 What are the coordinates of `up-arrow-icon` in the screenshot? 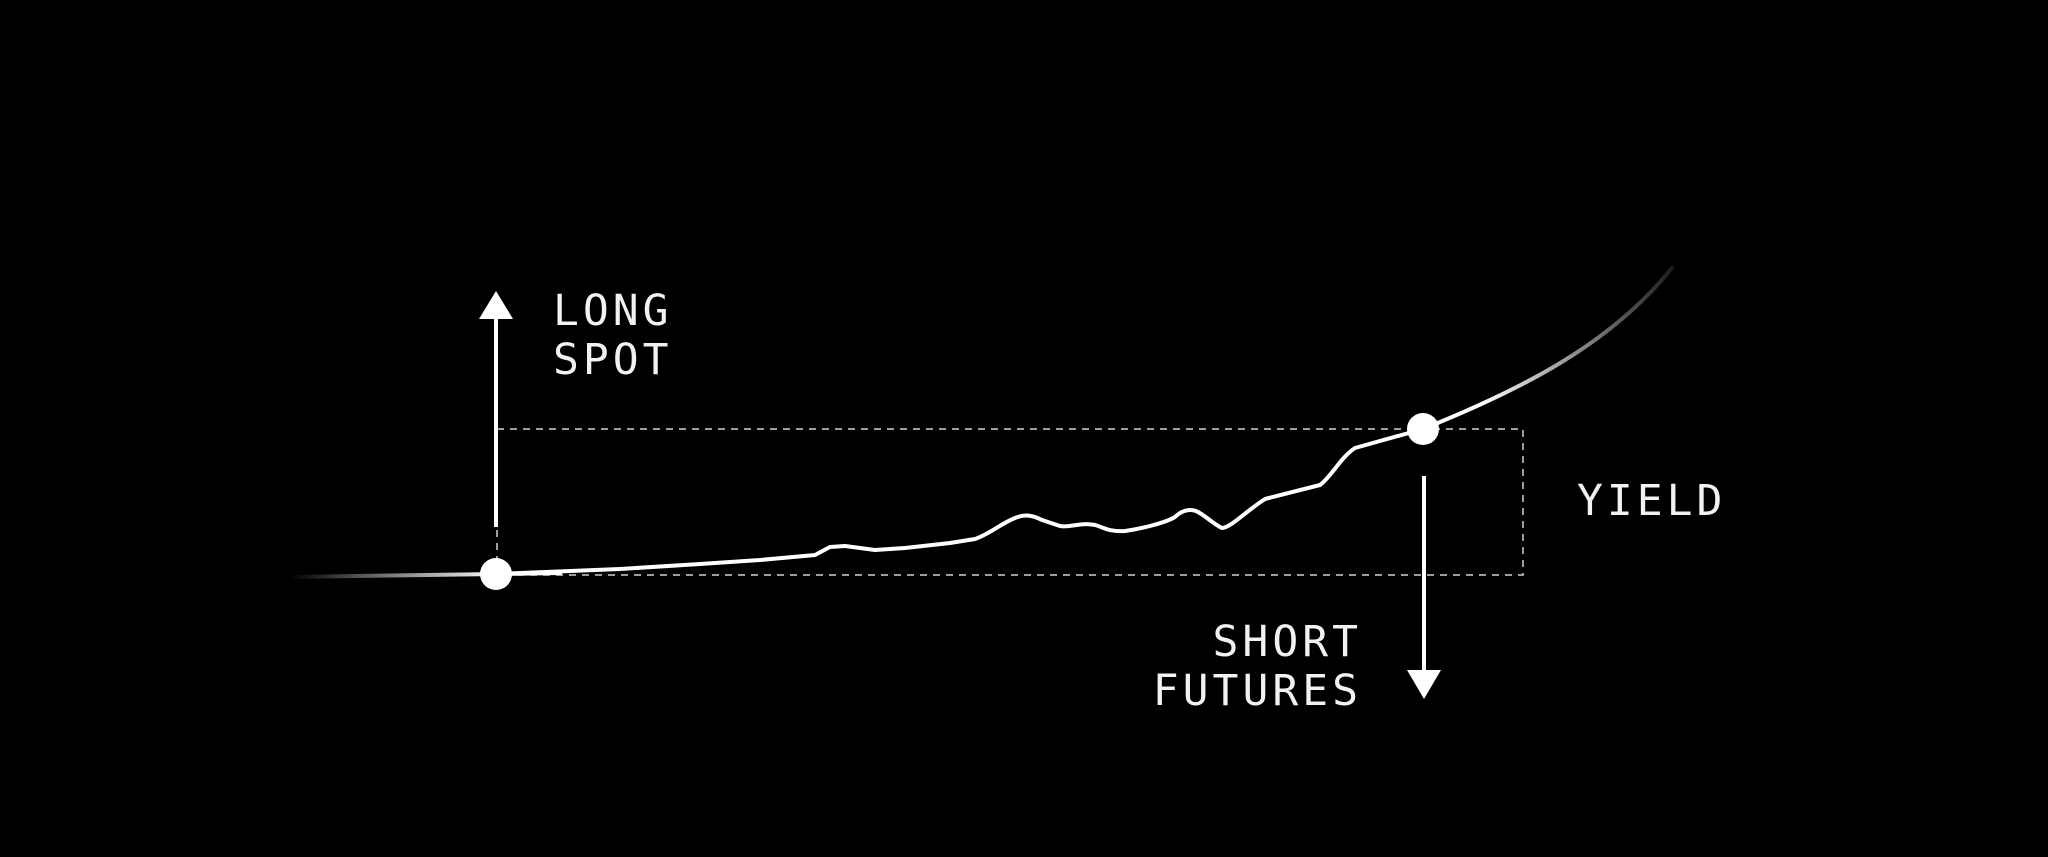 It's located at (496, 305).